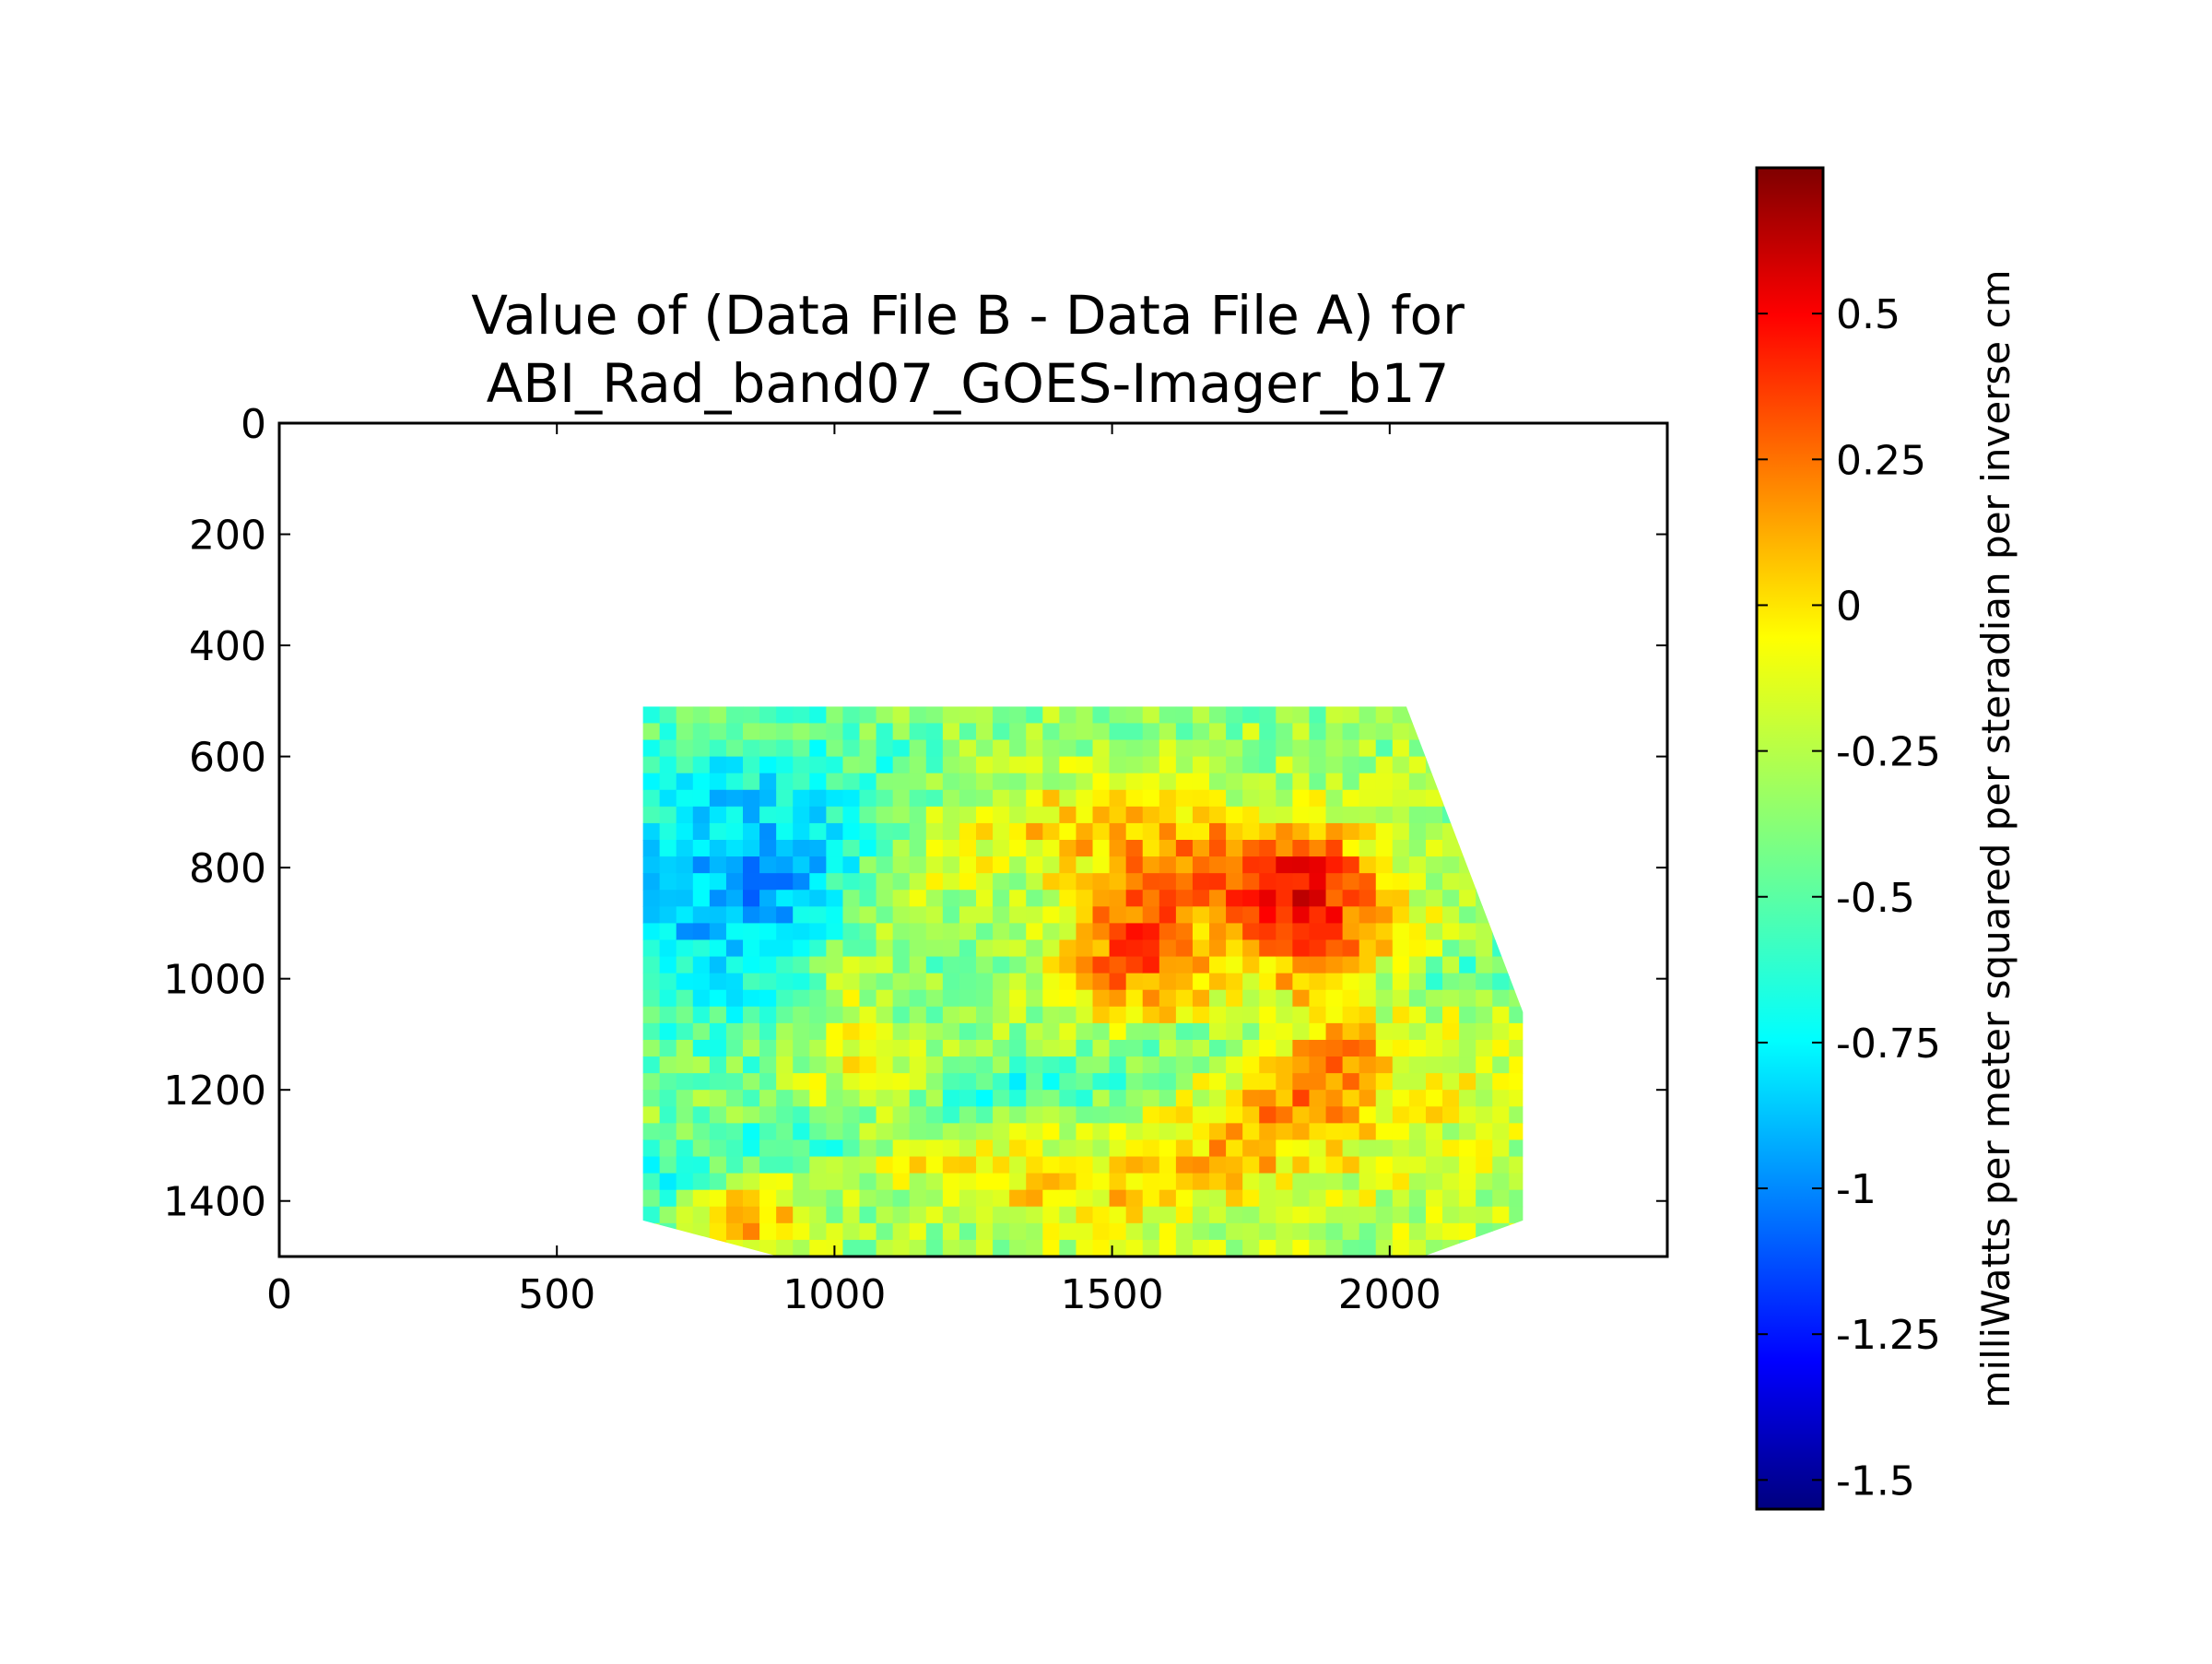 The height and width of the screenshot is (1664, 2212). Describe the element at coordinates (1881, 460) in the screenshot. I see `colorbar-tick-label: 0.25` at that location.